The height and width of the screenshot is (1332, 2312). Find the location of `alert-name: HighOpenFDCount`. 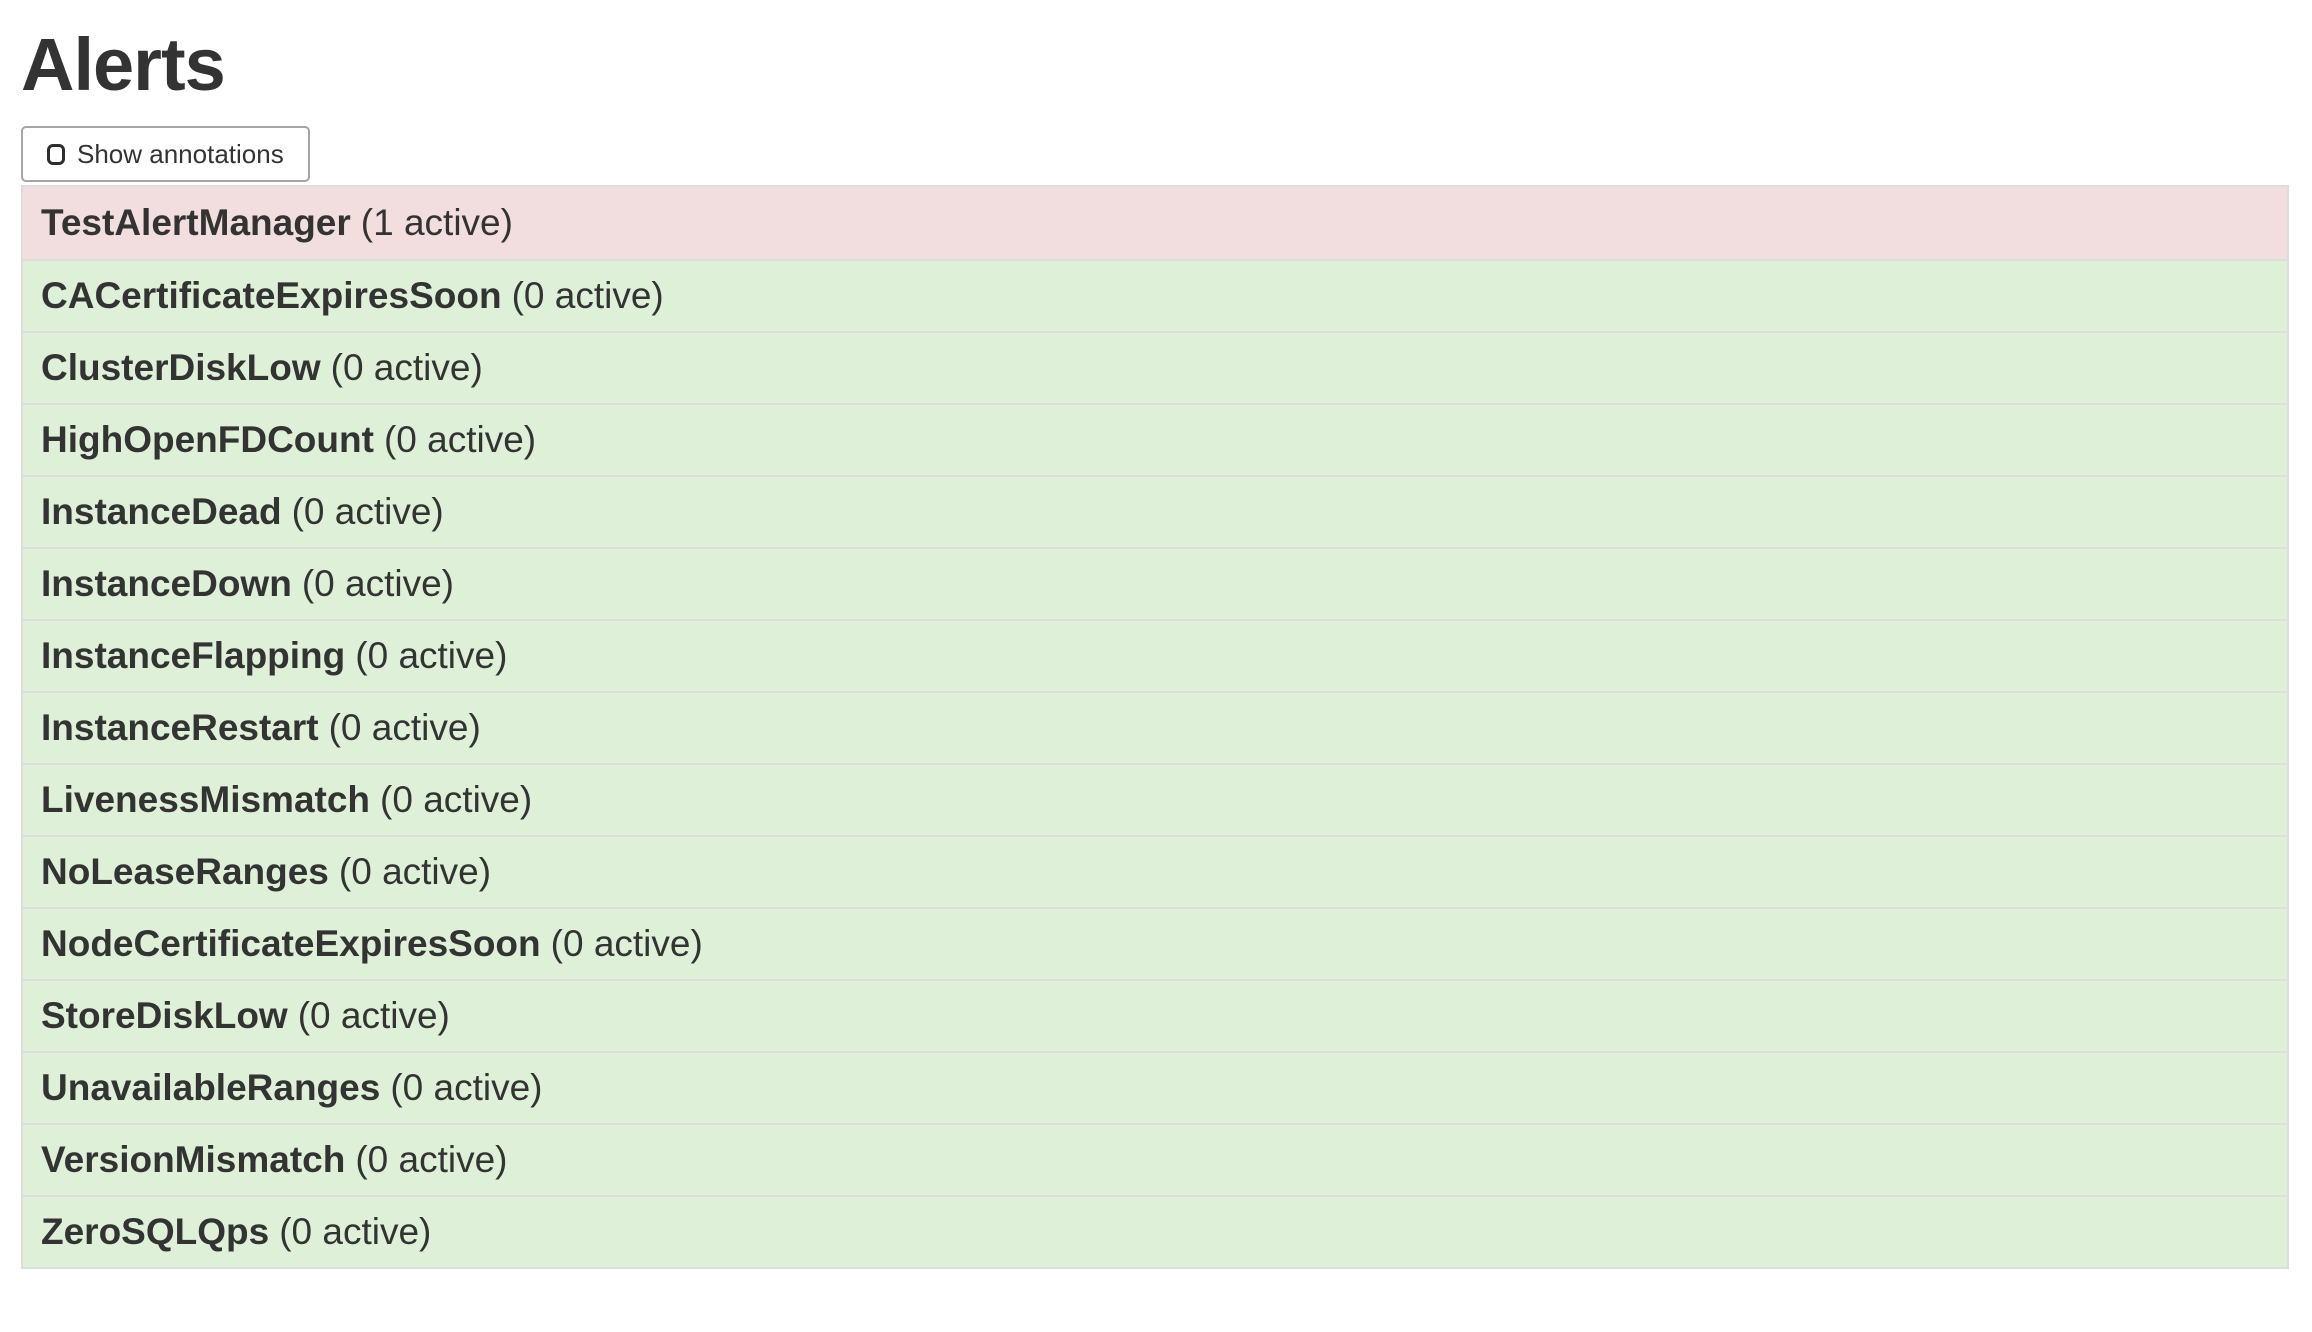

alert-name: HighOpenFDCount is located at coordinates (207, 440).